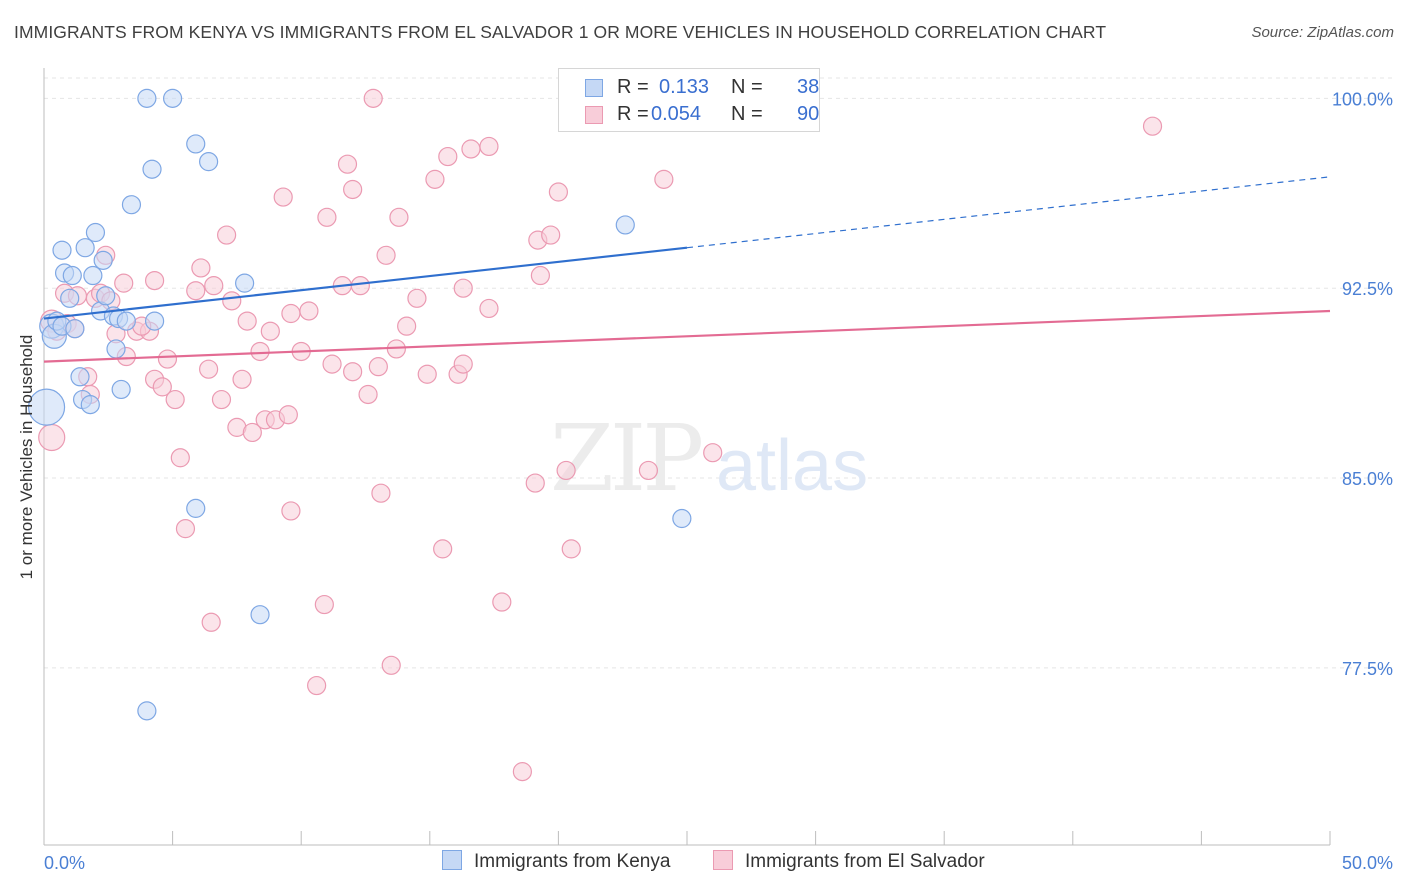 This screenshot has height=892, width=1406. What do you see at coordinates (676, 114) in the screenshot?
I see `legend-r-value-elsalvador: 0.054` at bounding box center [676, 114].